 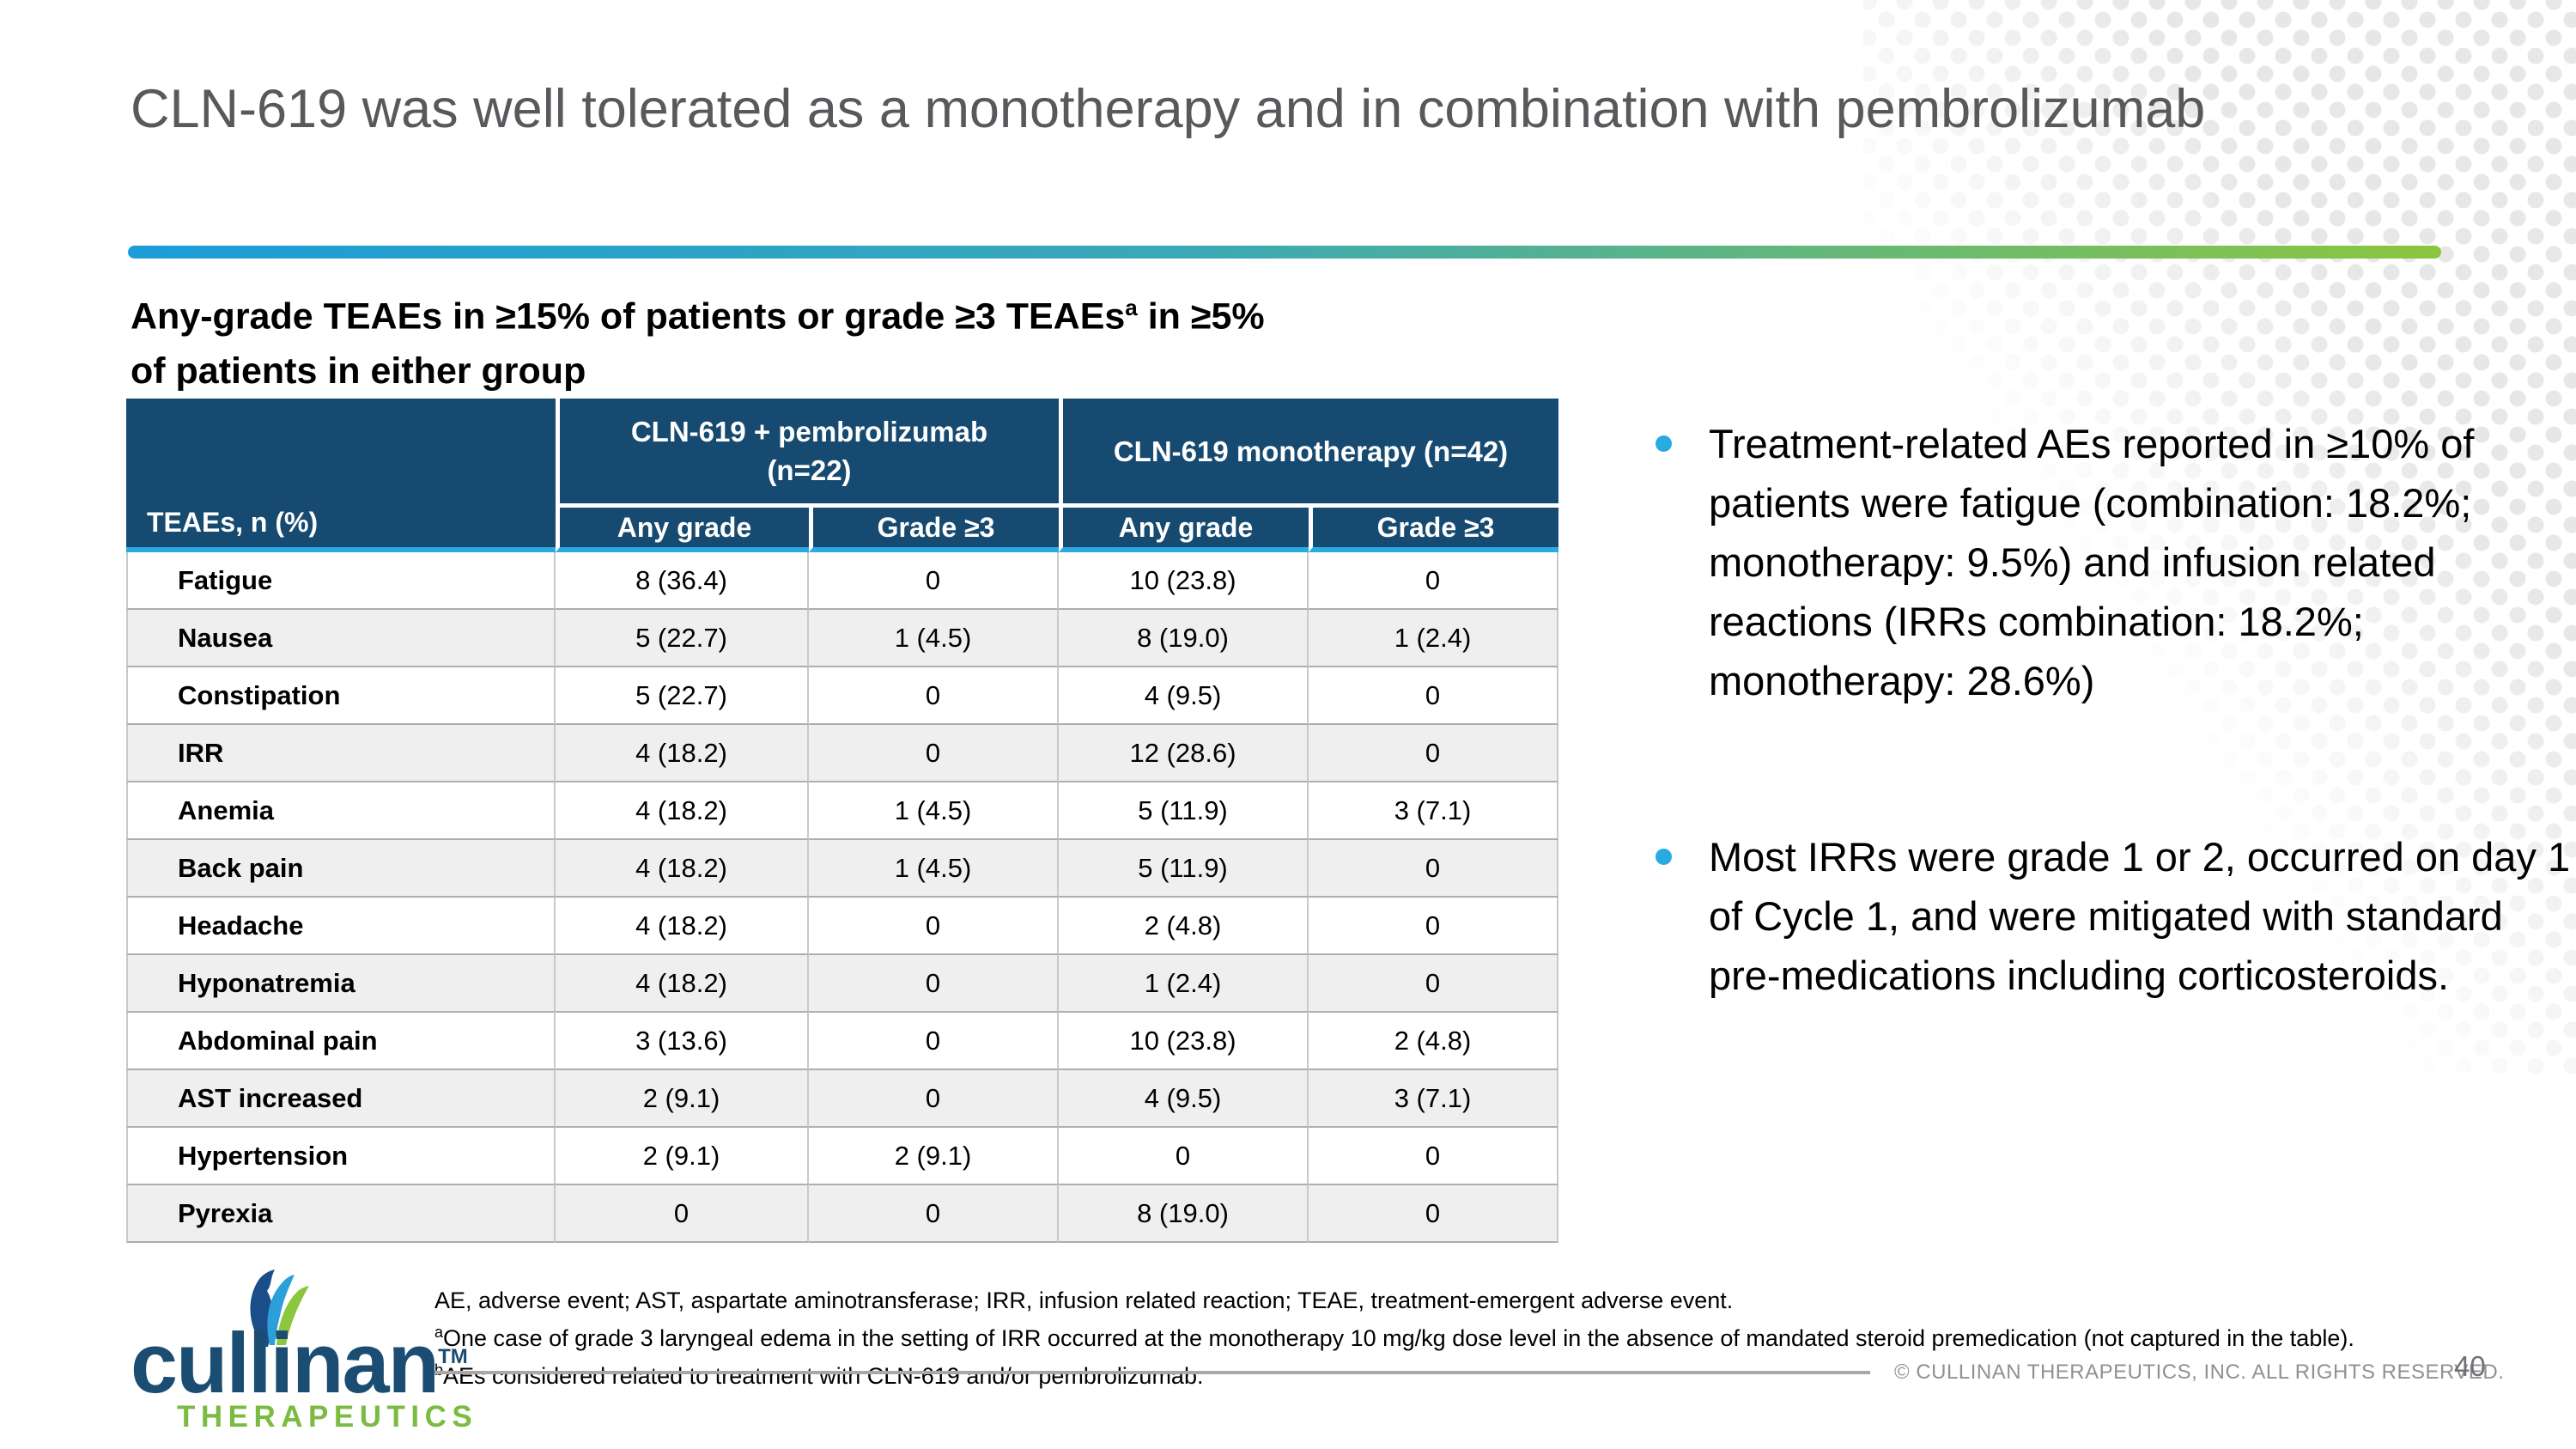 I want to click on teae-value-cell: 8 (36.4), so click(x=682, y=581).